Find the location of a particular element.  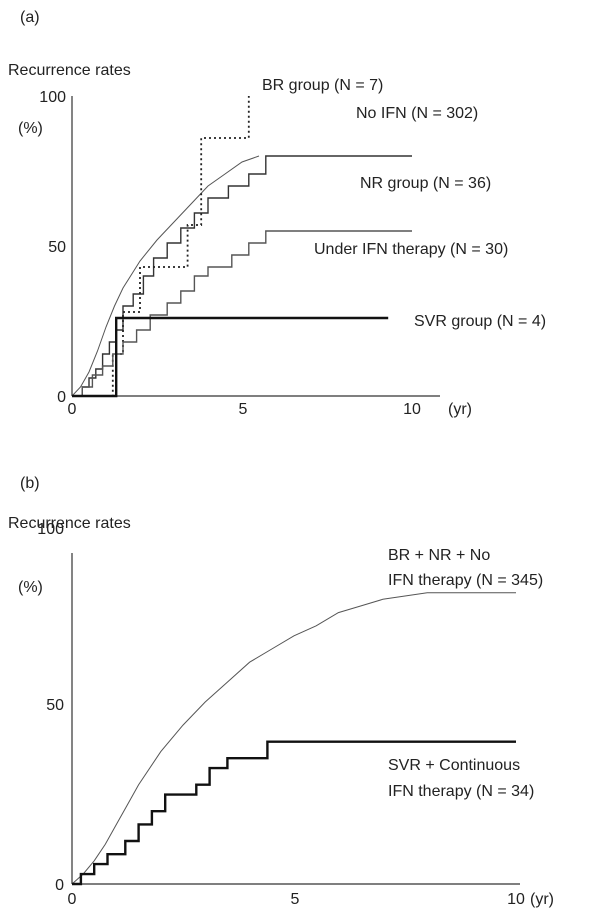

panel-b-ylabel: Recurrence rates is located at coordinates (69, 523).